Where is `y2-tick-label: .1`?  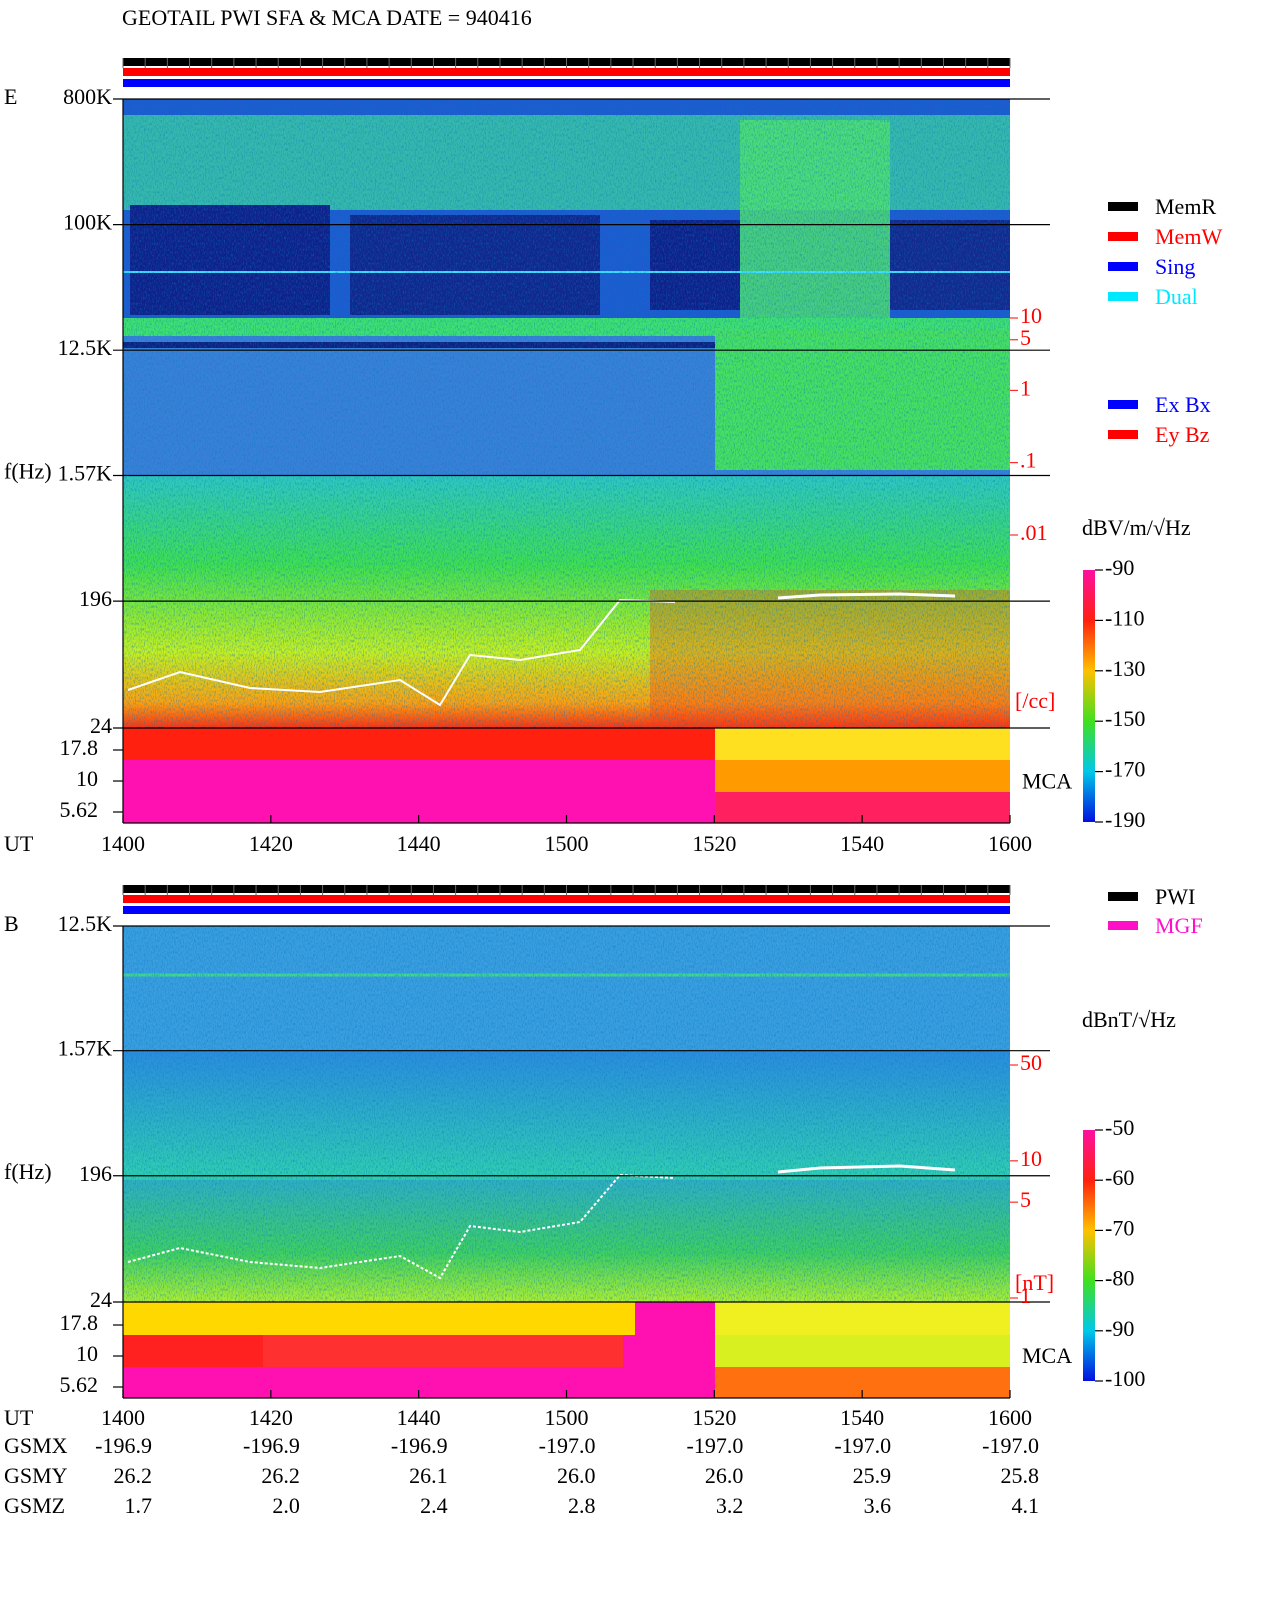 y2-tick-label: .1 is located at coordinates (1028, 460).